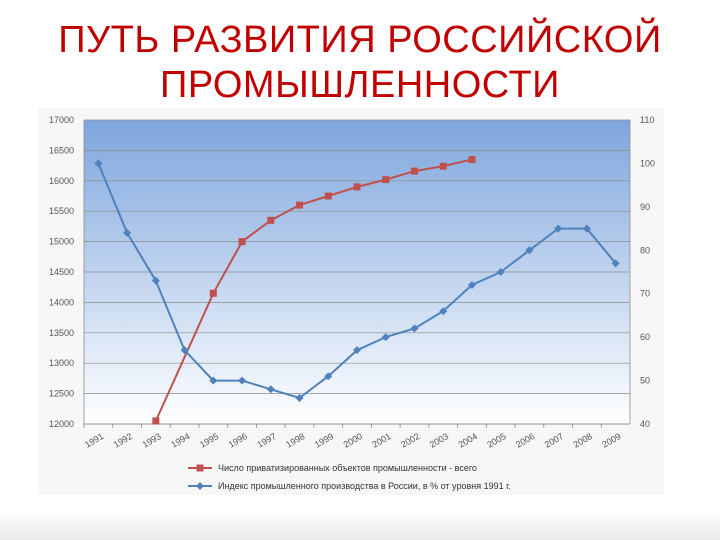 This screenshot has height=540, width=720. I want to click on x-tick-label: 2007, so click(554, 440).